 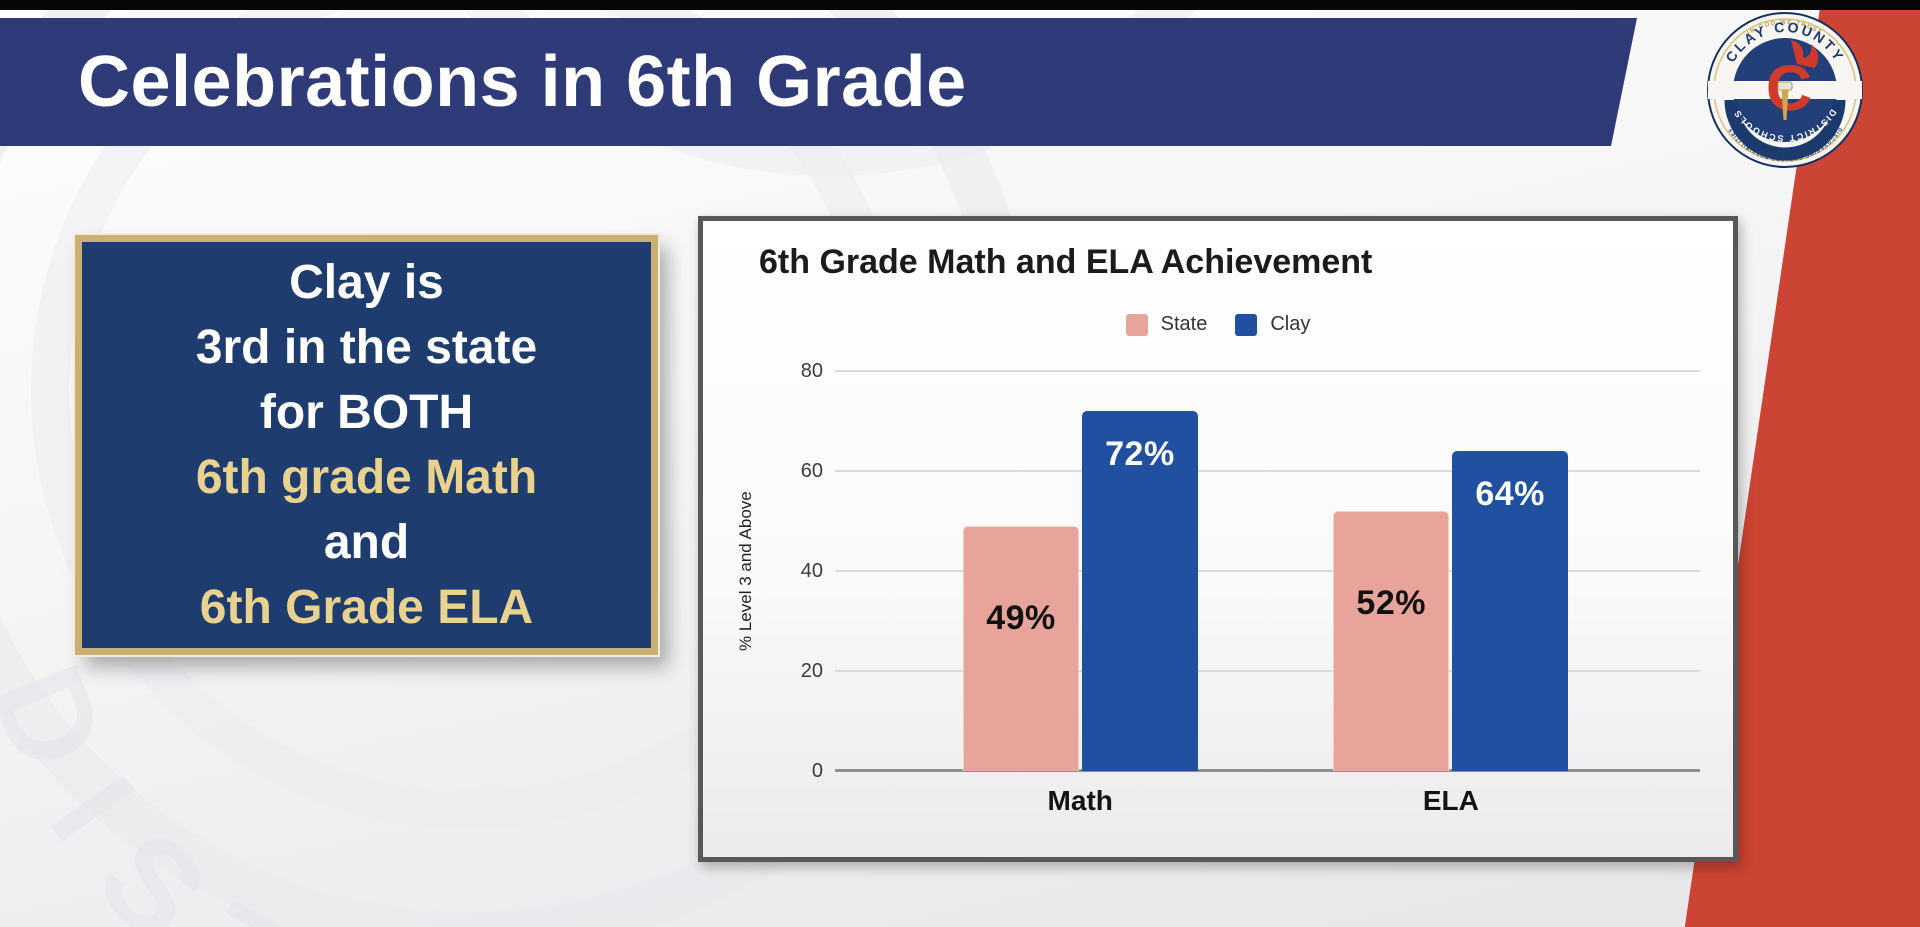 What do you see at coordinates (1184, 324) in the screenshot?
I see `legend-label-state: State` at bounding box center [1184, 324].